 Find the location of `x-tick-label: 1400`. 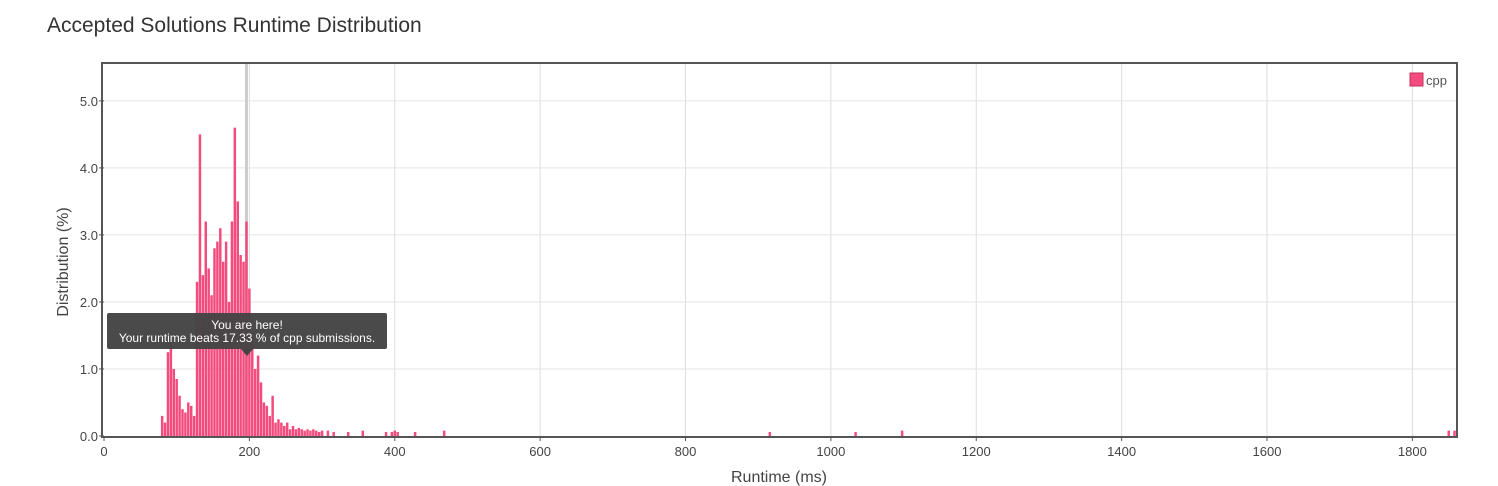

x-tick-label: 1400 is located at coordinates (1121, 451).